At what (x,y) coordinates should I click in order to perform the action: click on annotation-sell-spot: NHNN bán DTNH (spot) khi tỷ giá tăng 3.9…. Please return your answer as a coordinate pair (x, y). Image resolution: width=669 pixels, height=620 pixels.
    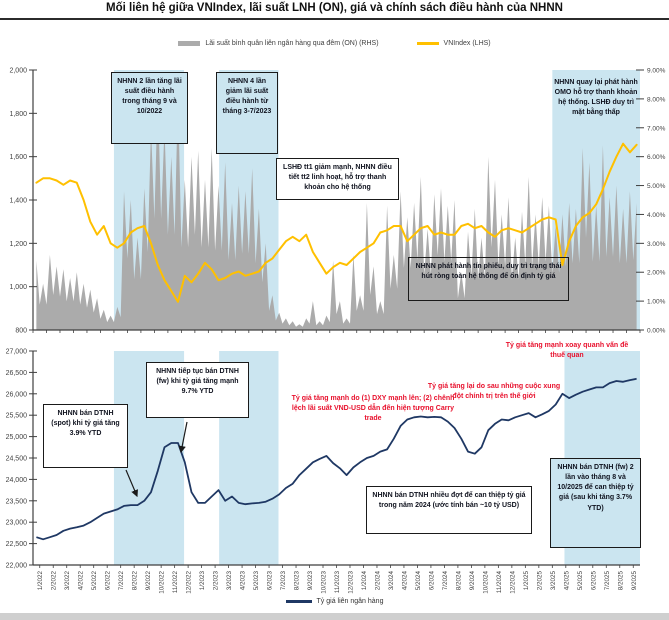
    Looking at the image, I should click on (85, 436).